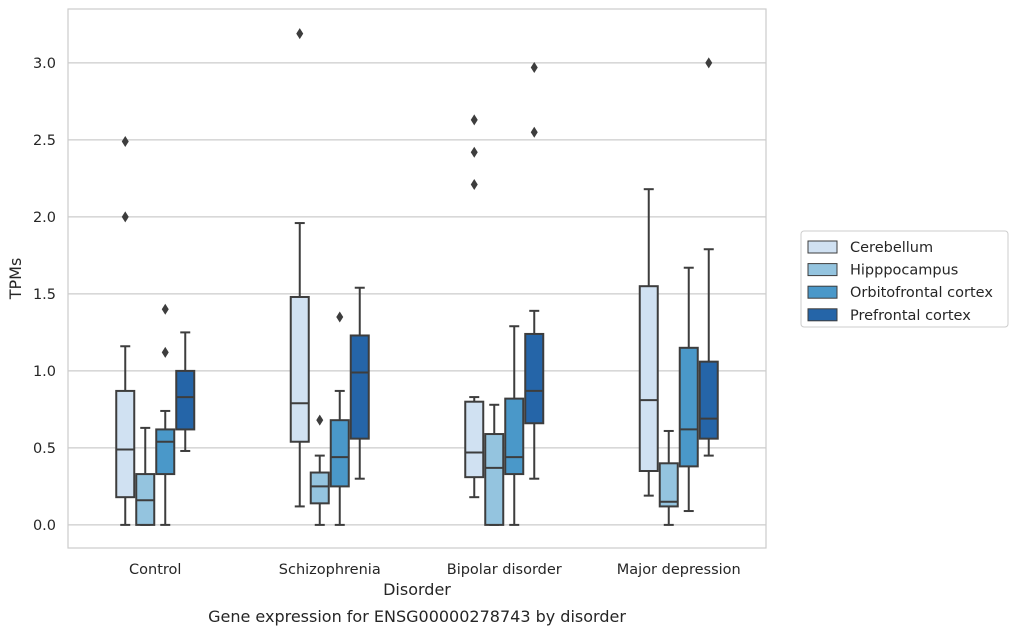 The width and height of the screenshot is (1018, 638). Describe the element at coordinates (330, 570) in the screenshot. I see `x-tick-label: Schizophrenia` at that location.